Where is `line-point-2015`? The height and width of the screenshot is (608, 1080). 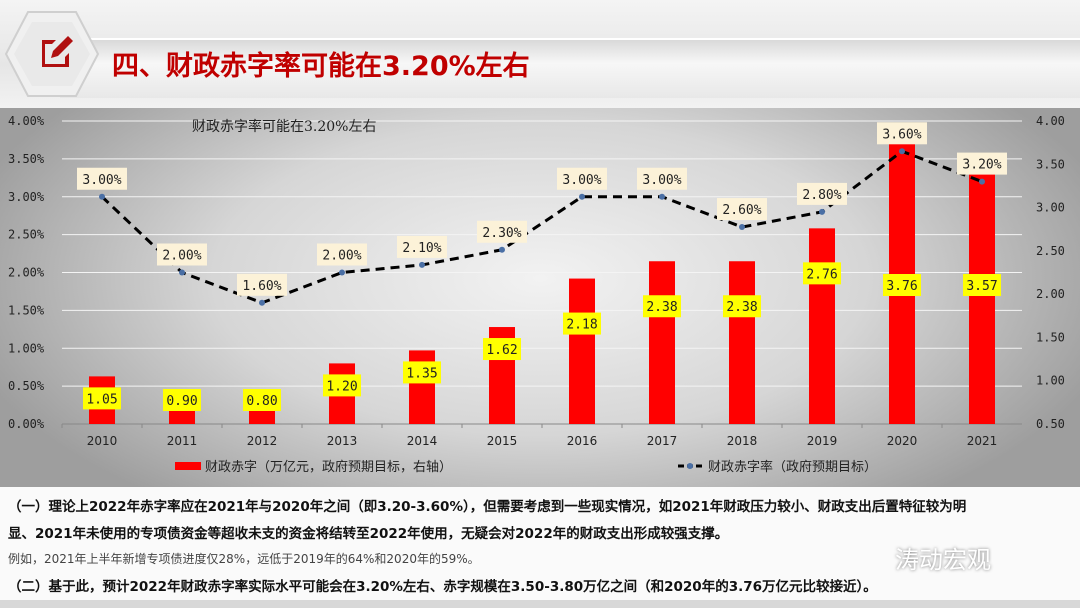
line-point-2015 is located at coordinates (502, 249).